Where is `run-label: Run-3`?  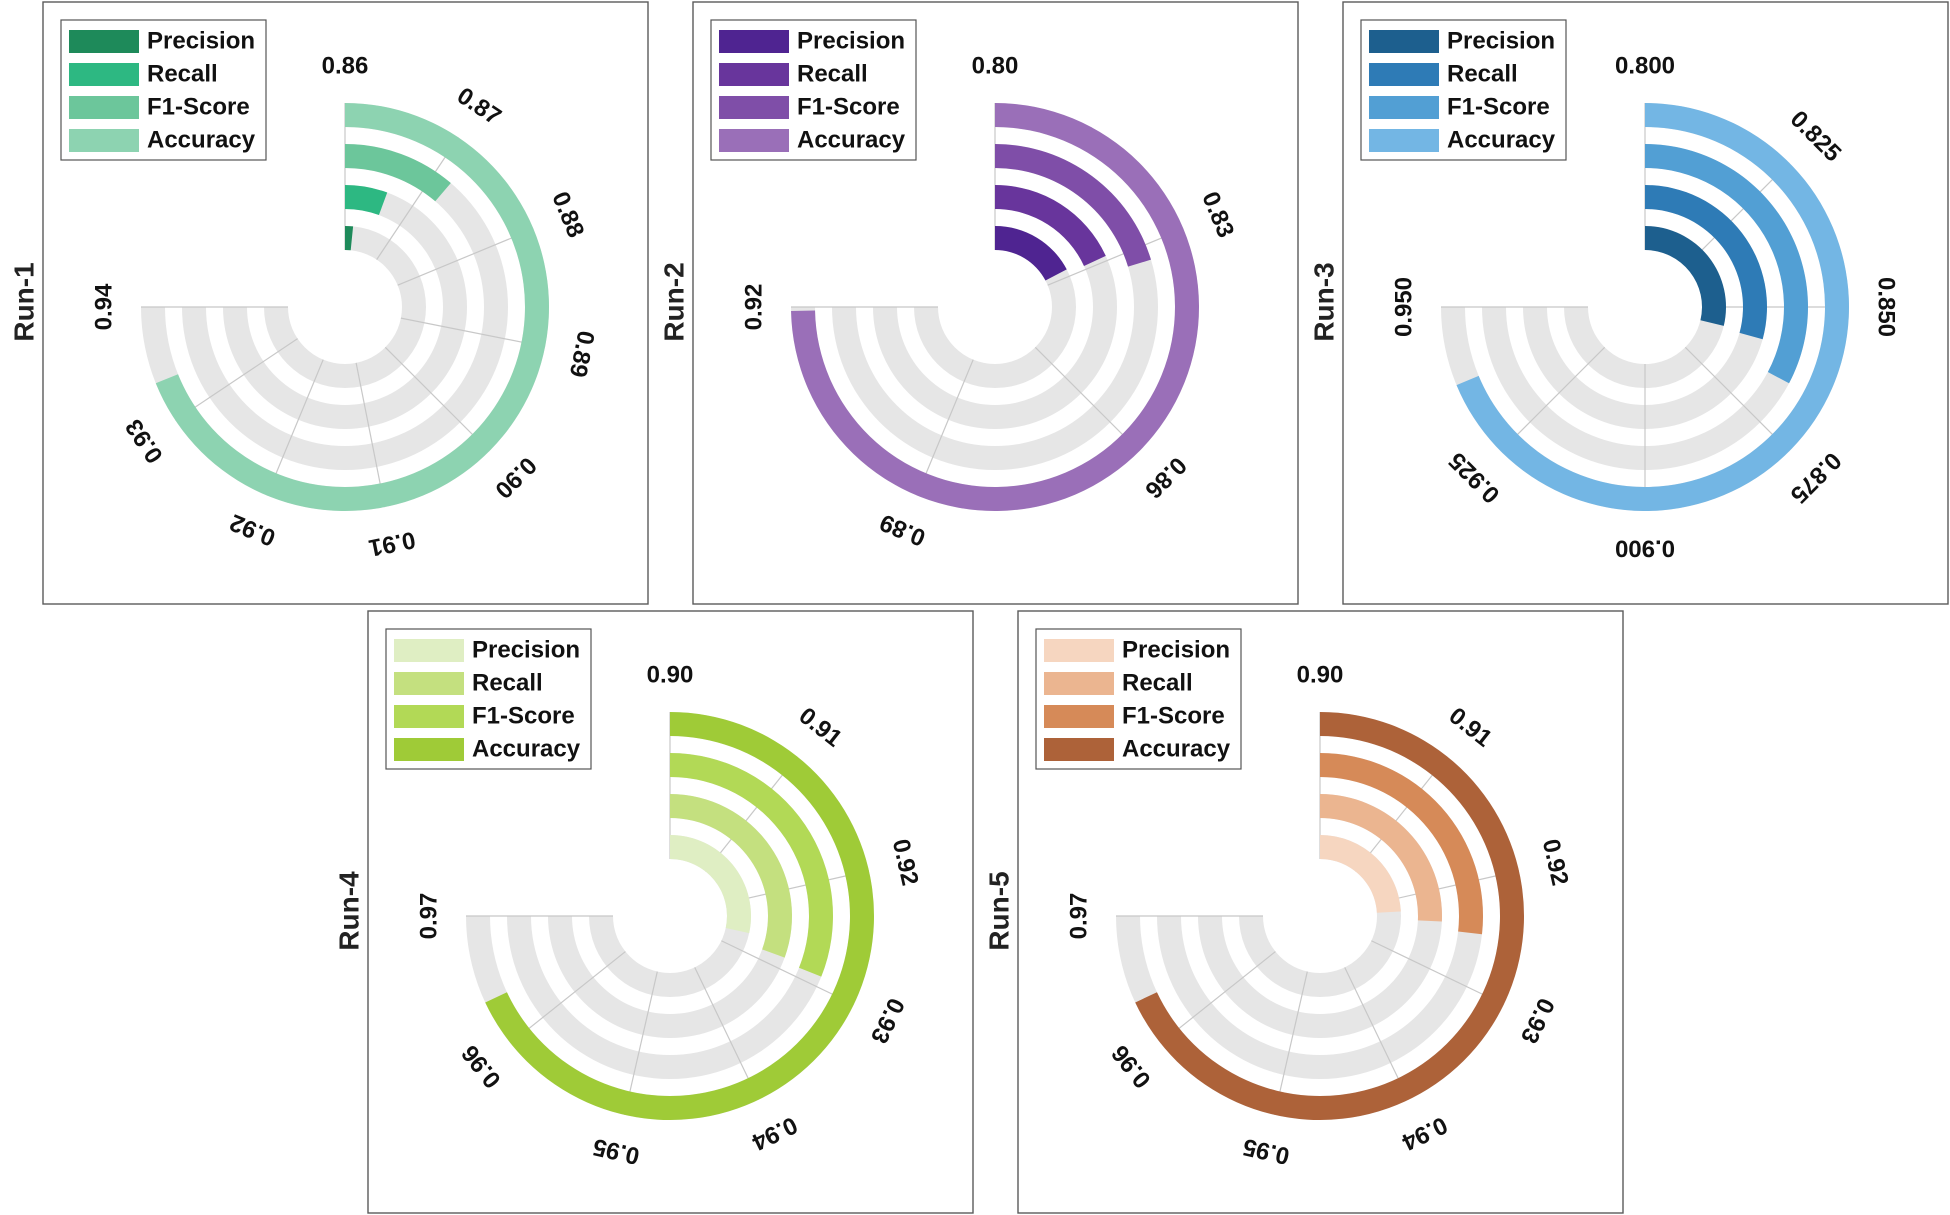 run-label: Run-3 is located at coordinates (1323, 301).